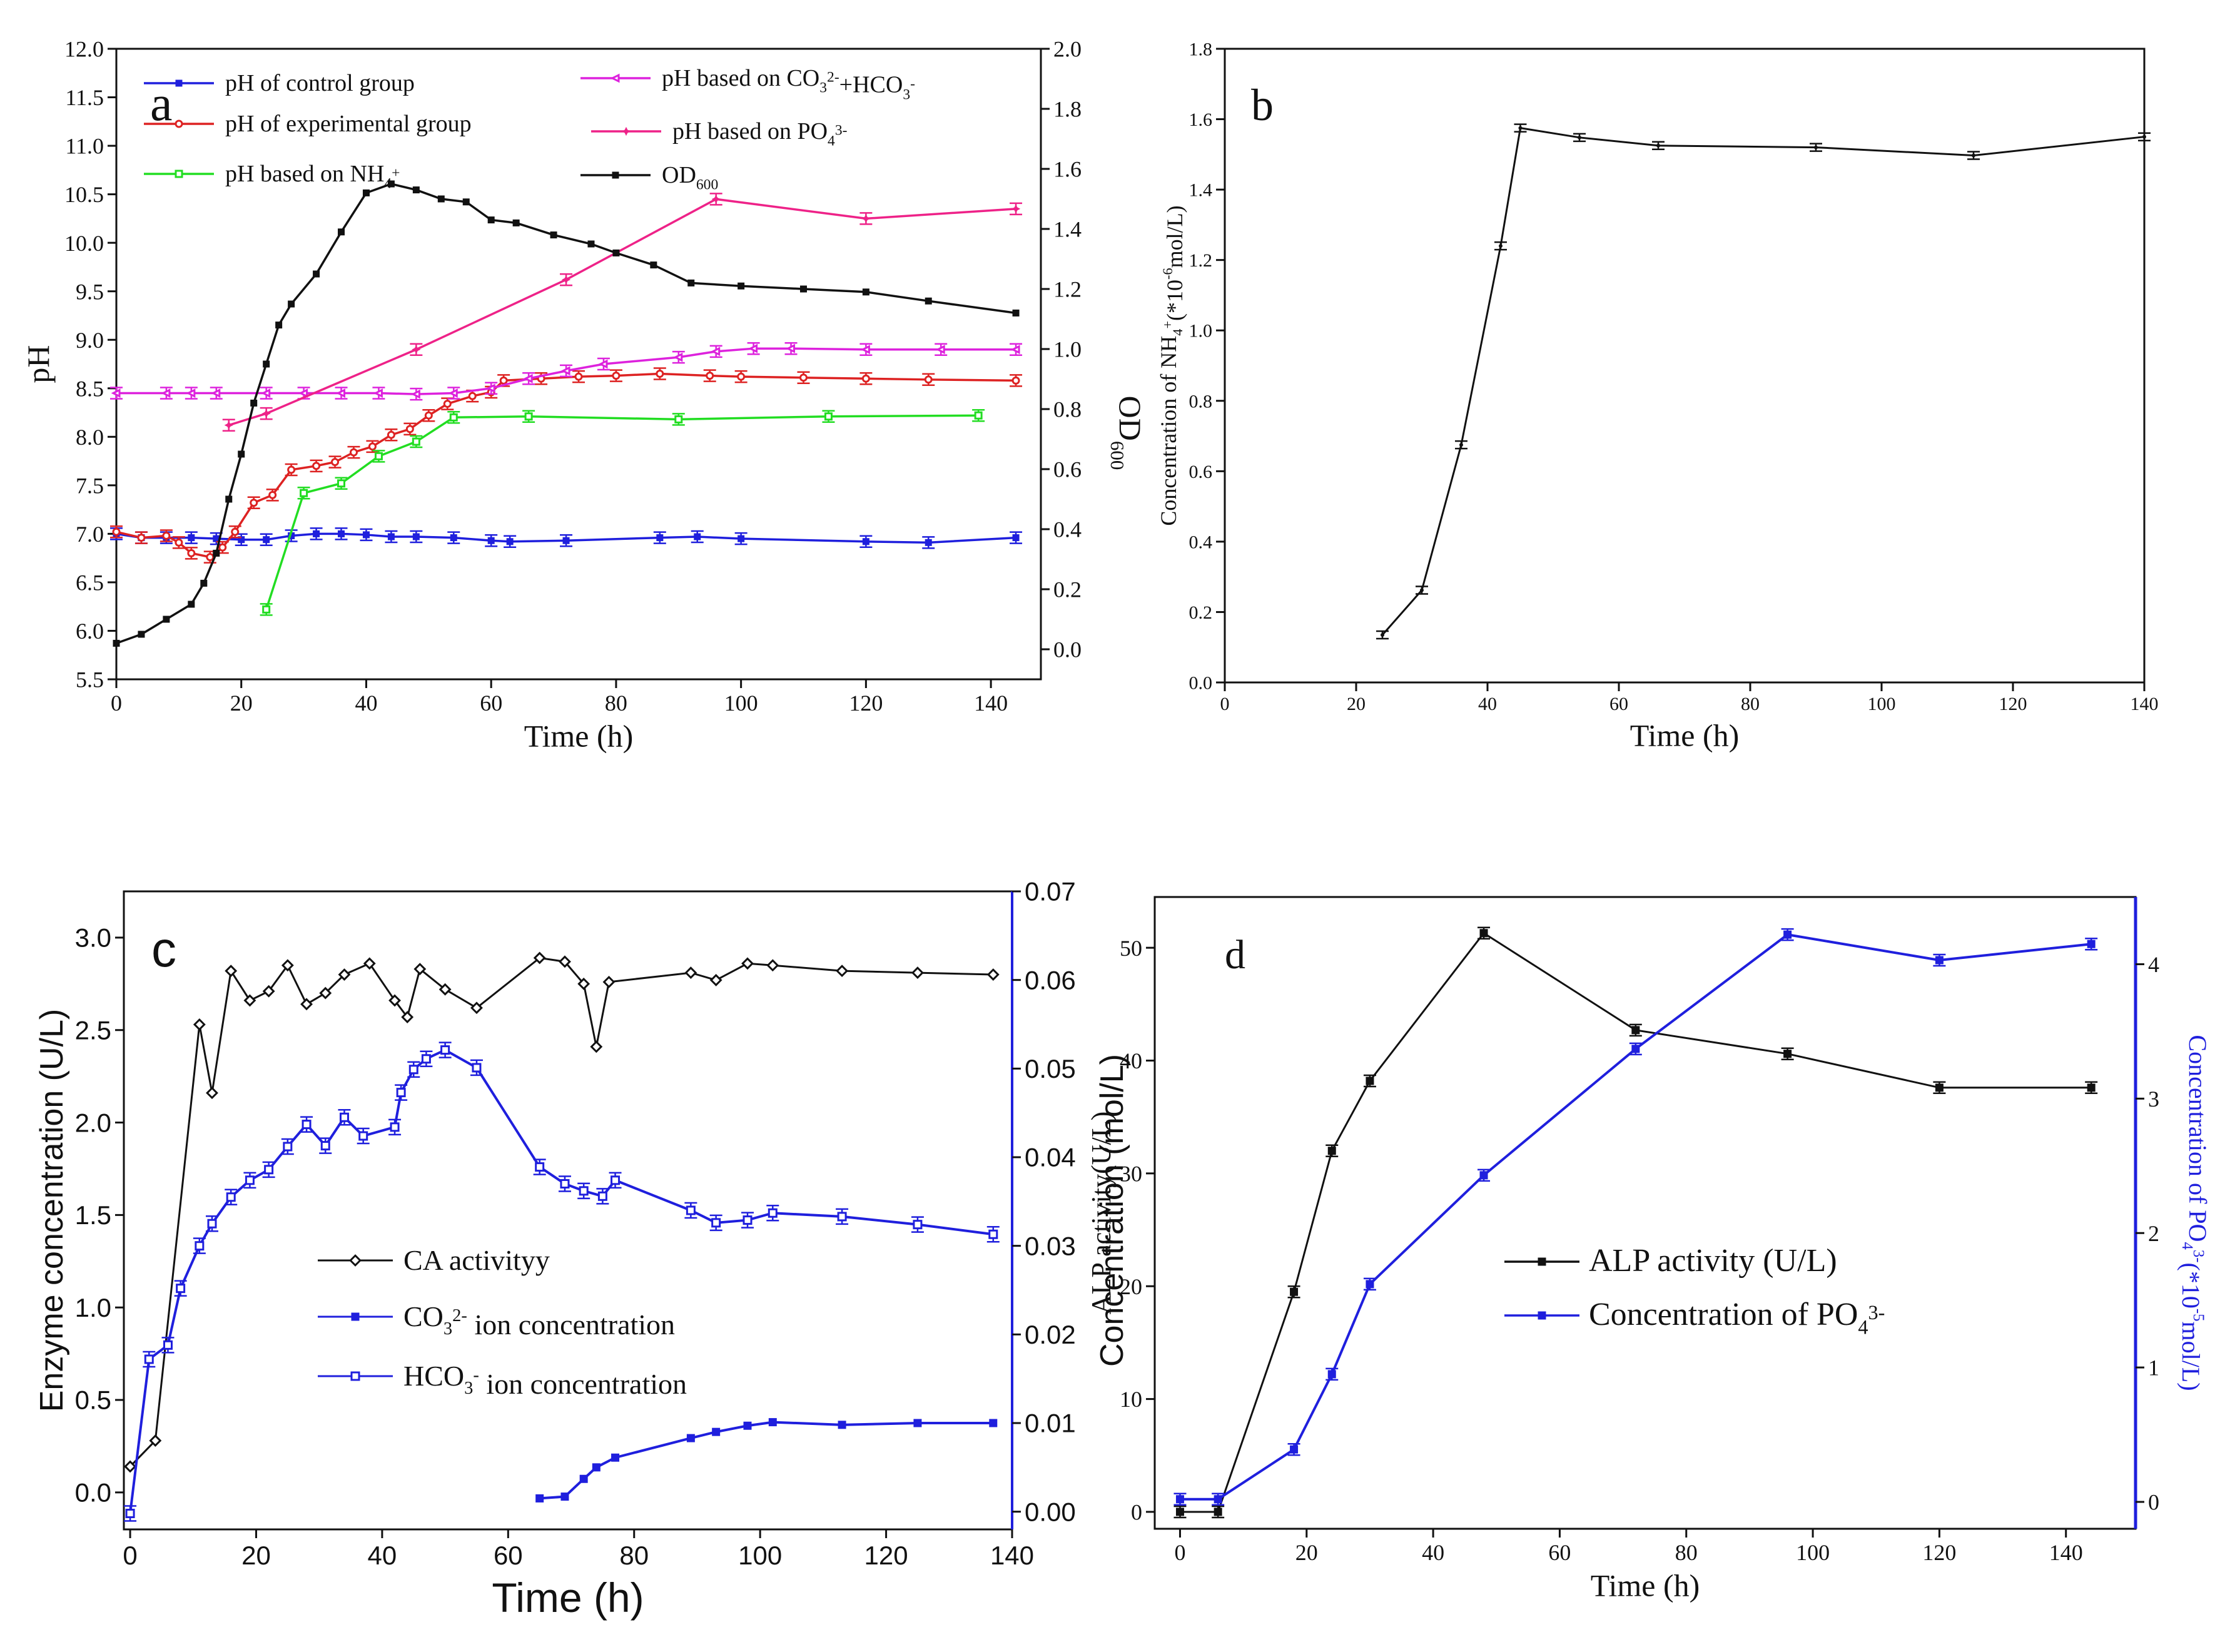 The width and height of the screenshot is (2225, 1652). I want to click on legend-label-part: ALP activity (U/L), so click(1713, 1261).